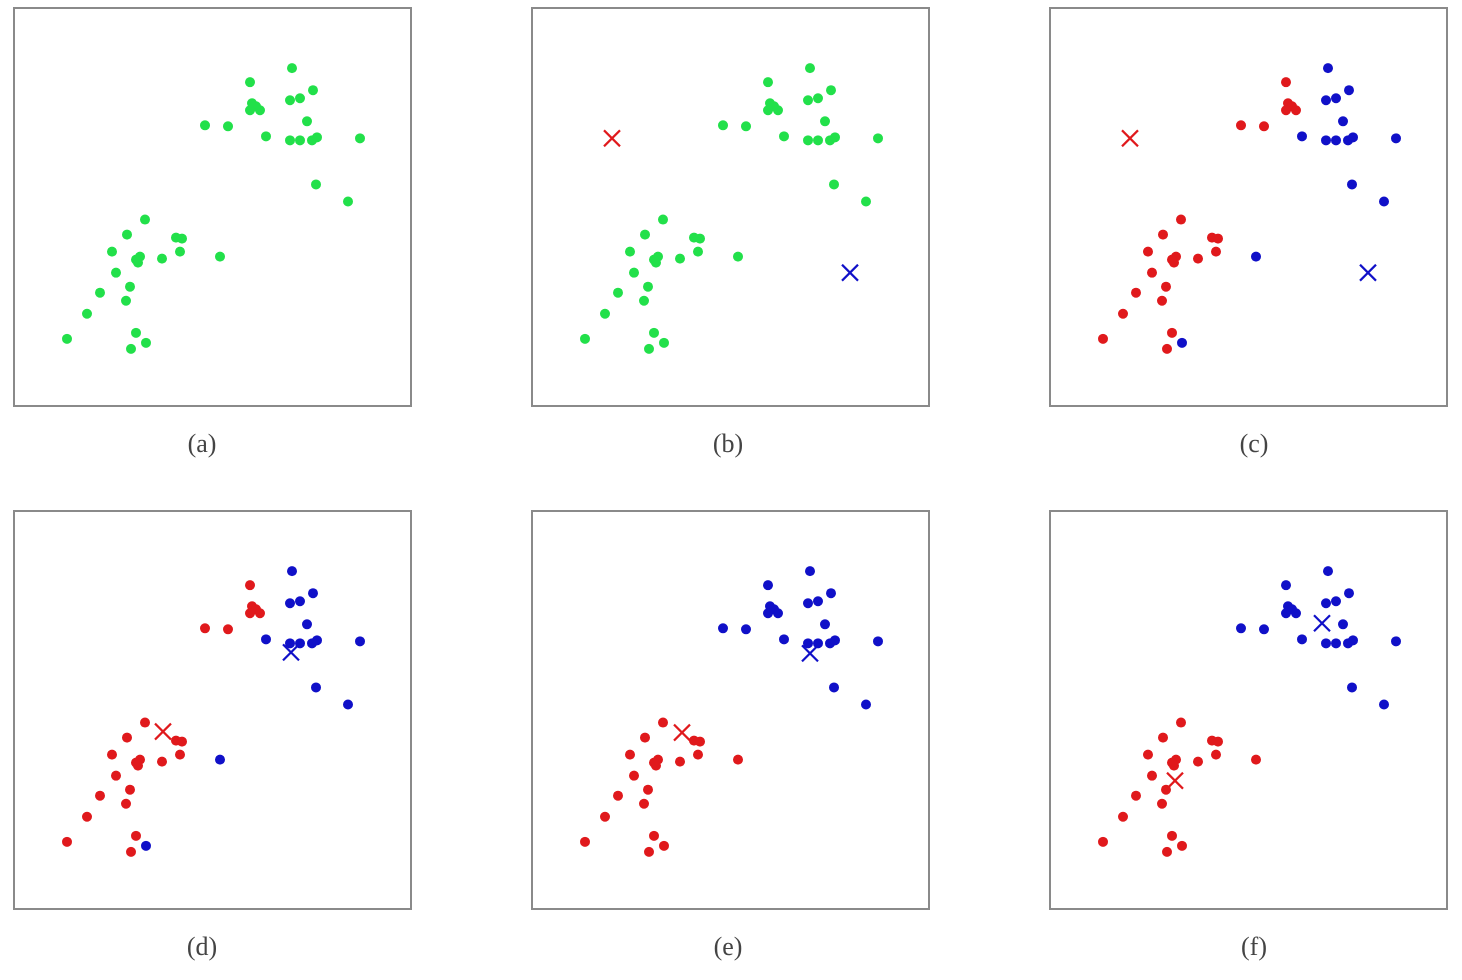  Describe the element at coordinates (728, 946) in the screenshot. I see `panel-caption: (e)` at that location.